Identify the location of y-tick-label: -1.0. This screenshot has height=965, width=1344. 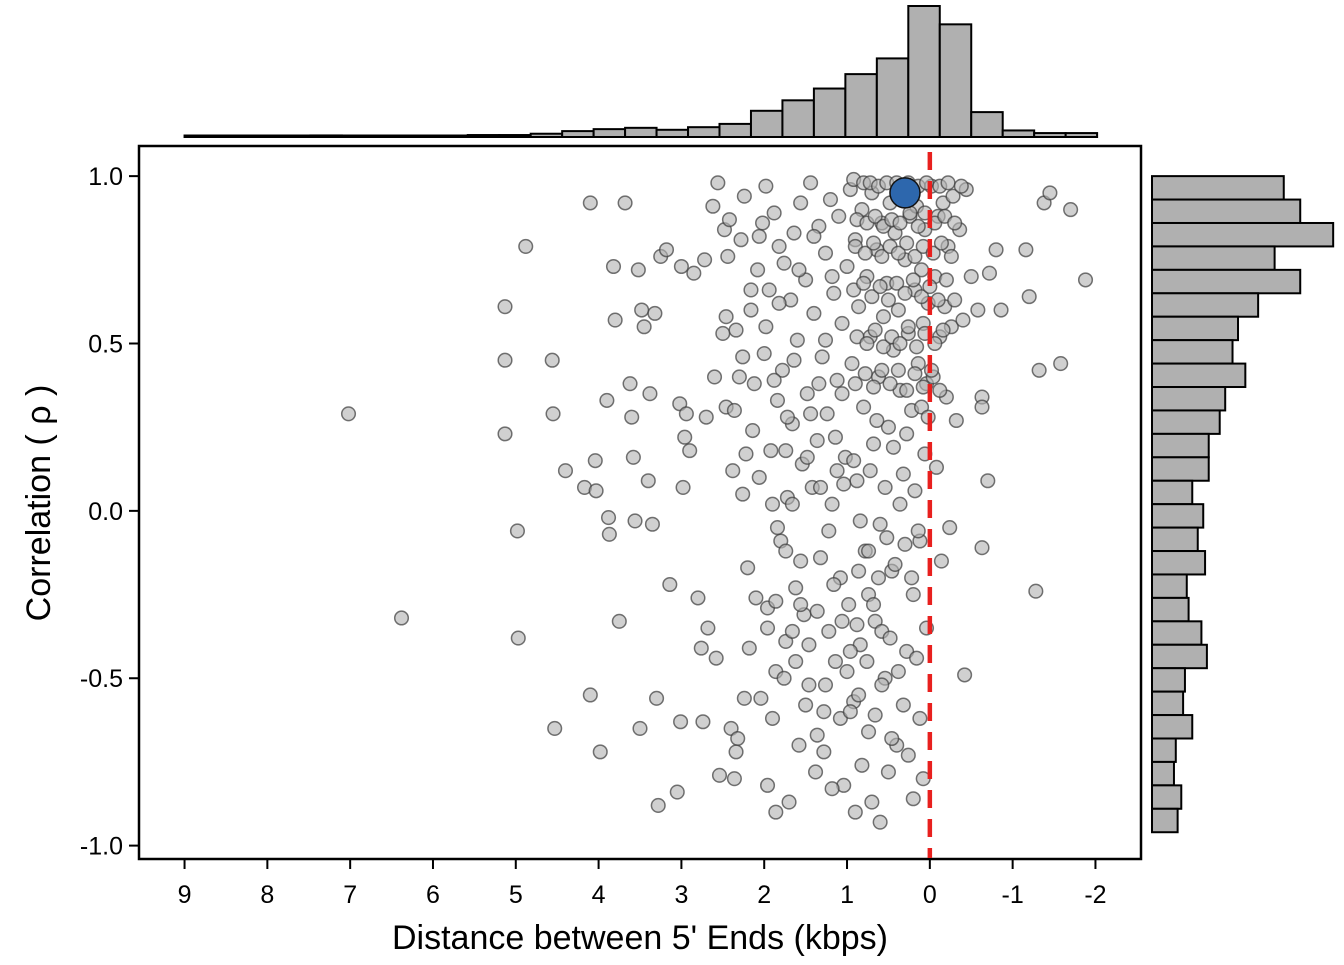
(101, 847).